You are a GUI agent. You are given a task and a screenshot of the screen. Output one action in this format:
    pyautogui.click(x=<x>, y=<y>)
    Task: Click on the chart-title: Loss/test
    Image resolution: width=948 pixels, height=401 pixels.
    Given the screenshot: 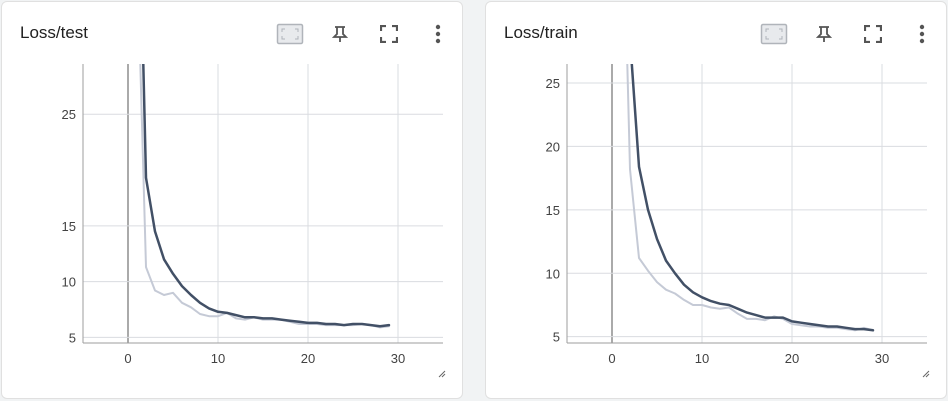 What is the action you would take?
    pyautogui.click(x=54, y=32)
    